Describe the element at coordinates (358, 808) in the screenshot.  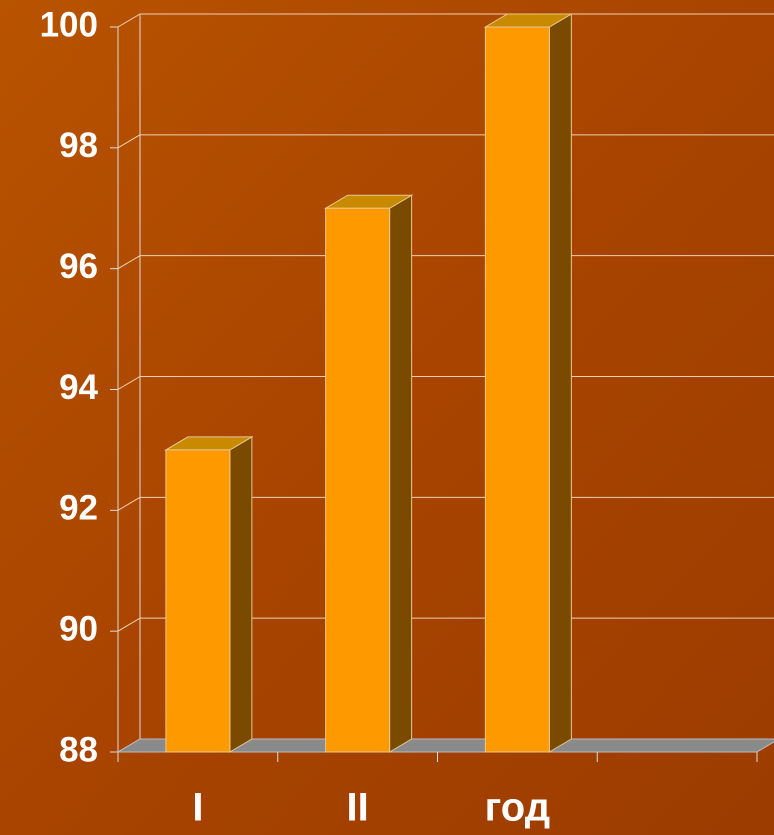
I see `x-tick-label: II` at that location.